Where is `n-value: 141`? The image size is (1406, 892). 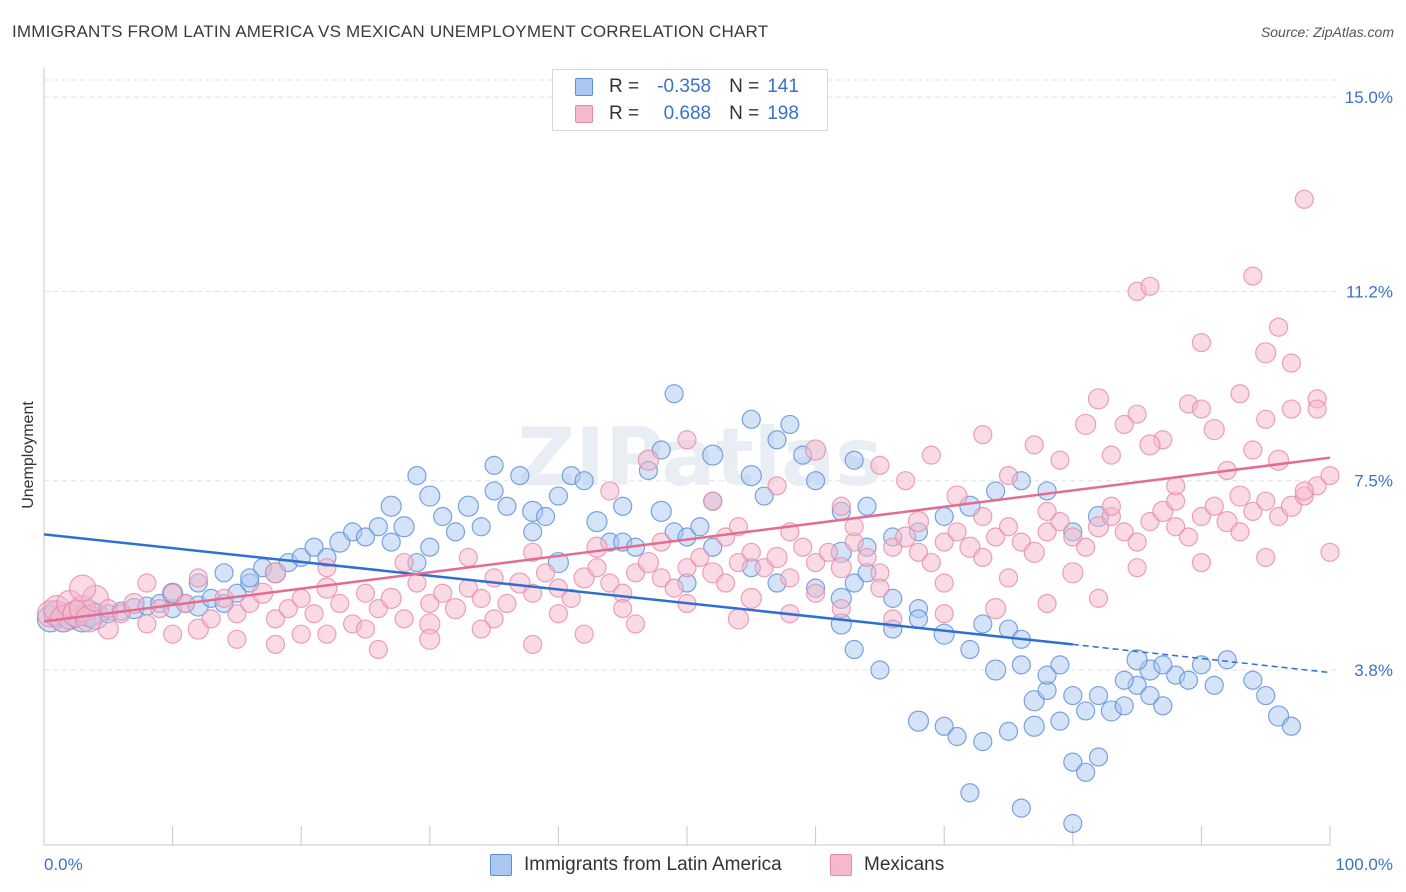
n-value: 141 is located at coordinates (783, 86).